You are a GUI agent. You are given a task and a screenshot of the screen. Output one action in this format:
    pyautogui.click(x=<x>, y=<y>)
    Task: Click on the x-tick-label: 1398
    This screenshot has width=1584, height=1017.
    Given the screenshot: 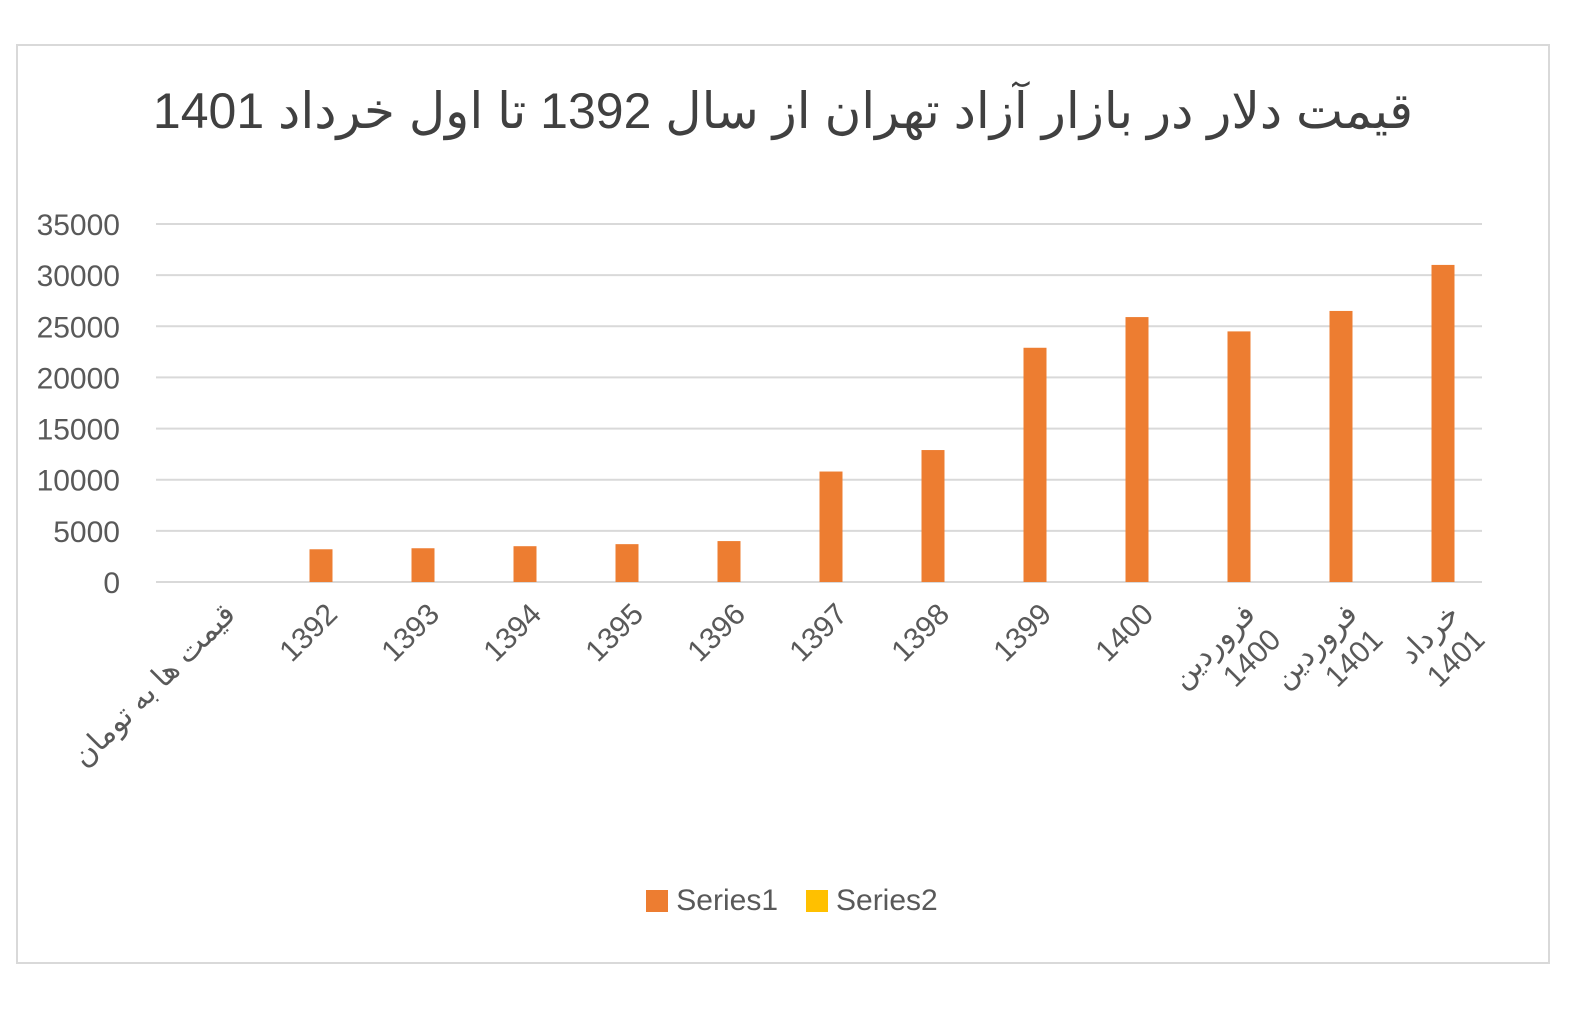 What is the action you would take?
    pyautogui.click(x=920, y=633)
    